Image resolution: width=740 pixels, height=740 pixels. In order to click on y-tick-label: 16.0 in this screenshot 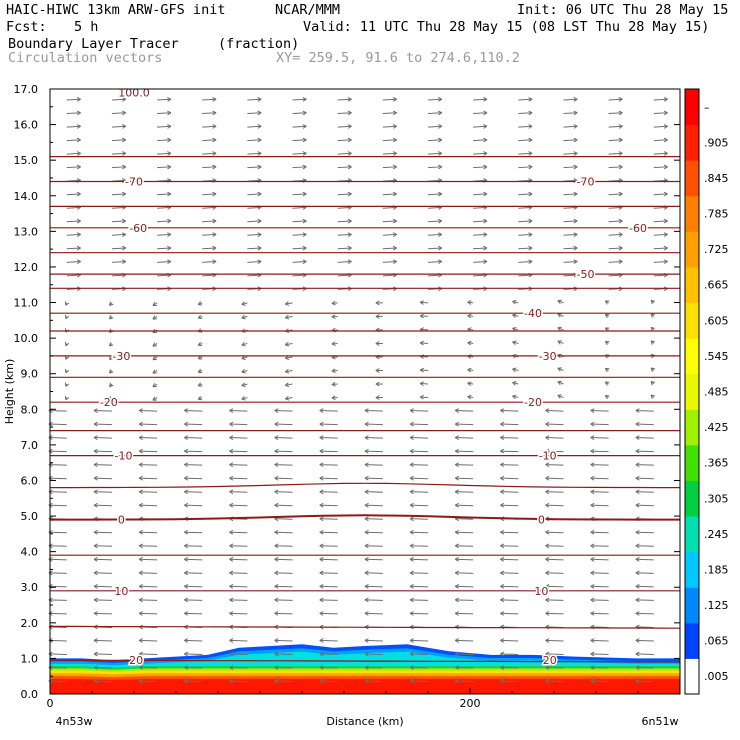, I will do `click(26, 125)`.